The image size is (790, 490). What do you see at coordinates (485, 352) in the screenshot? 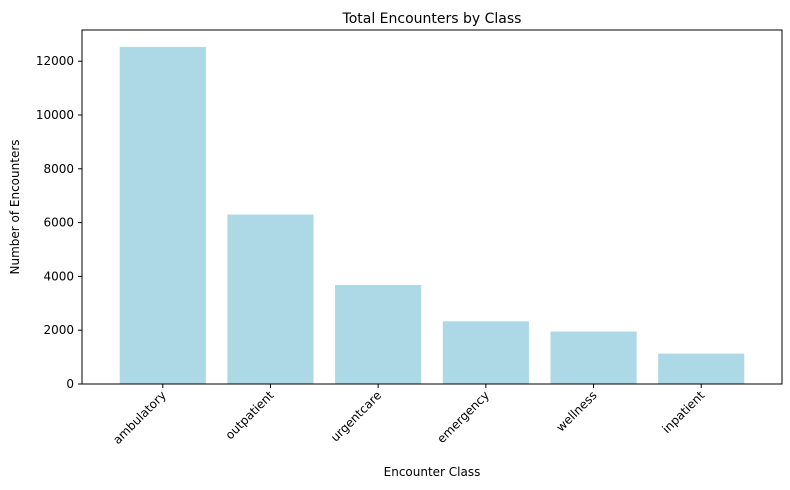
I see `bar-emergency` at bounding box center [485, 352].